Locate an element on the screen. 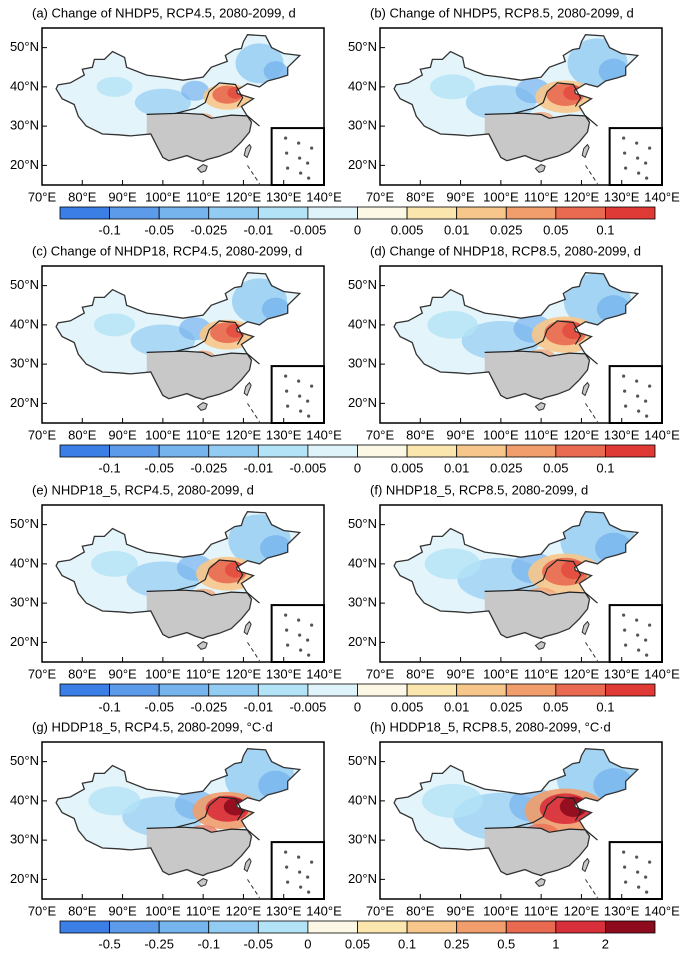  lat-tick-label: 20°N is located at coordinates (24, 164).